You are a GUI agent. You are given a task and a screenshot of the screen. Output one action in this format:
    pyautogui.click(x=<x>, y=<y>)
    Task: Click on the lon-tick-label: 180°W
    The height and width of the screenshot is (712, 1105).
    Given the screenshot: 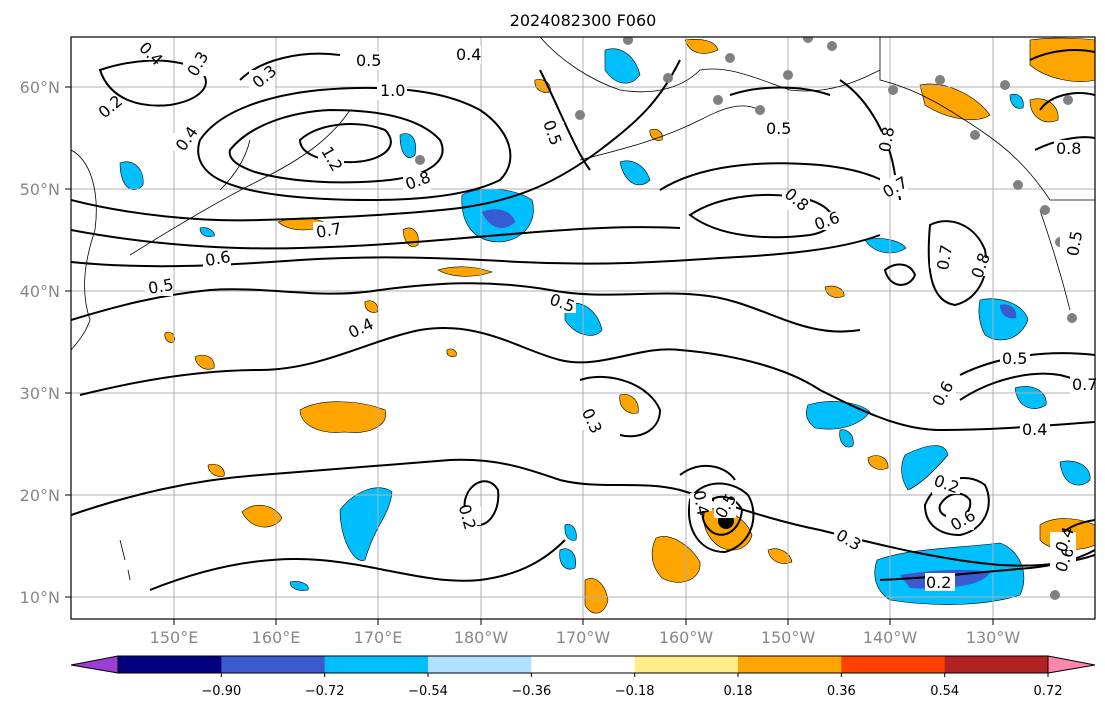 What is the action you would take?
    pyautogui.click(x=481, y=637)
    